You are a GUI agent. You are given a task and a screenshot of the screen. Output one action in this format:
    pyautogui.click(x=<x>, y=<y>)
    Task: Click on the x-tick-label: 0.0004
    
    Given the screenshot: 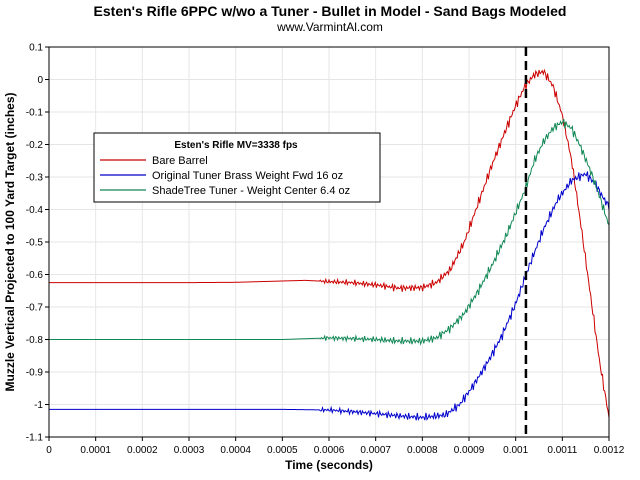 What is the action you would take?
    pyautogui.click(x=235, y=450)
    